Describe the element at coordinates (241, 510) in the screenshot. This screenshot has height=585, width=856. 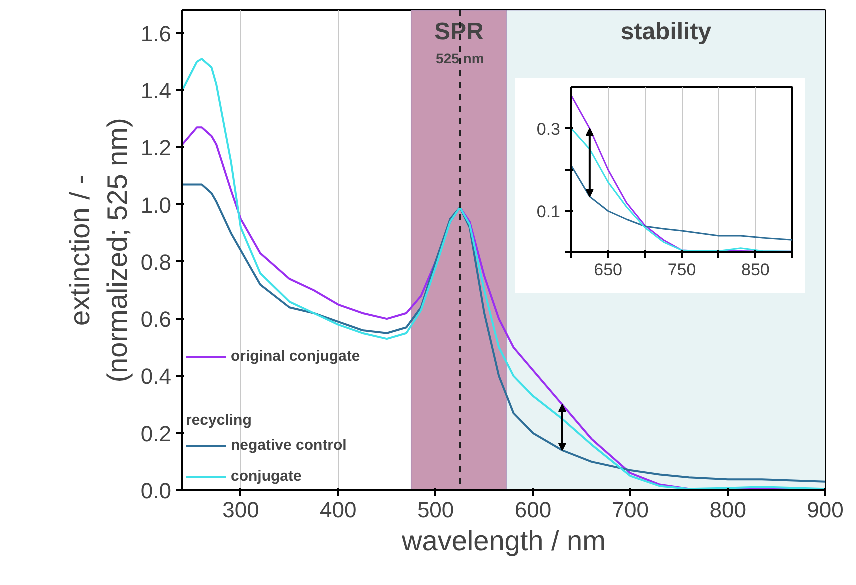
I see `x-tick-label: 300` at that location.